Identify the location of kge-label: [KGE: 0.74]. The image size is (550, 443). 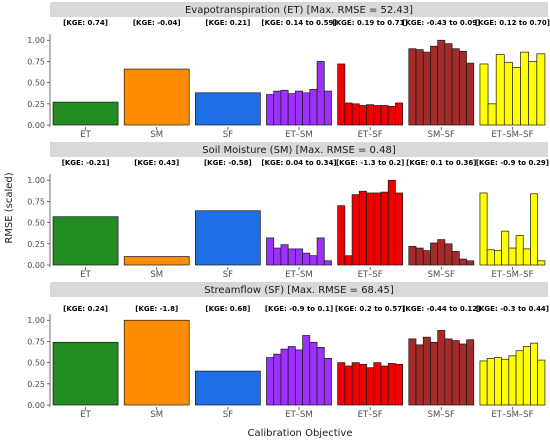
(85, 23).